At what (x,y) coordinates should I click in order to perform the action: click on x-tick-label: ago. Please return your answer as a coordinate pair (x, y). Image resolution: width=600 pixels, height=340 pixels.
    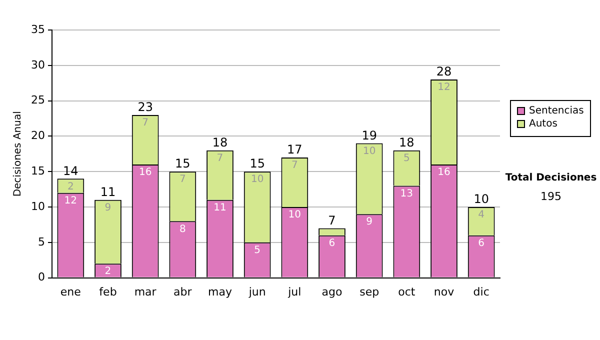
    Looking at the image, I should click on (332, 291).